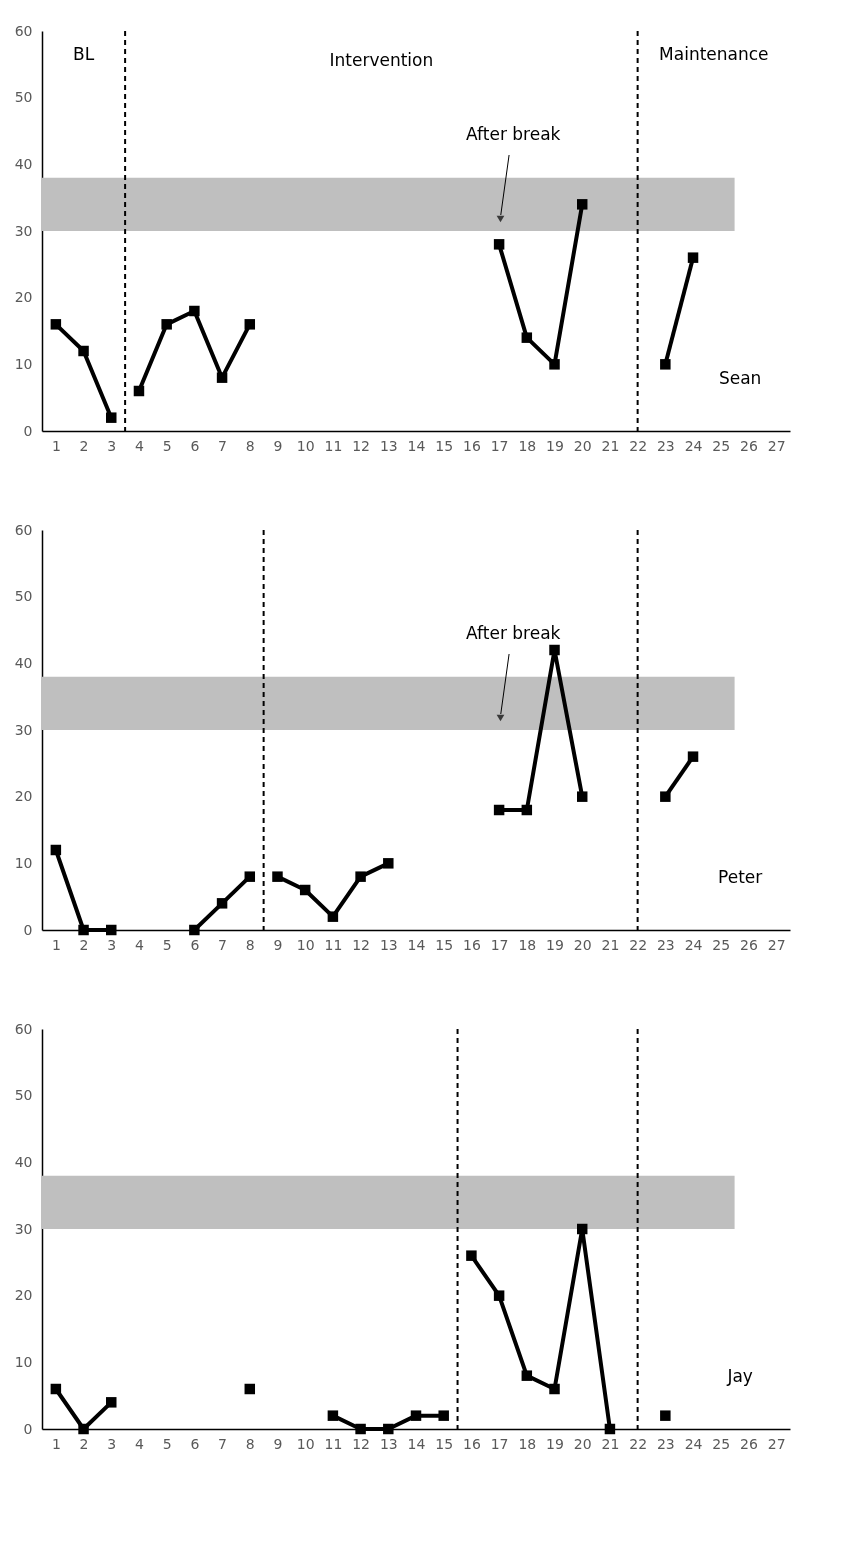 Image resolution: width=841 pixels, height=1541 pixels. What do you see at coordinates (665, 944) in the screenshot?
I see `x-tick-label: 23` at bounding box center [665, 944].